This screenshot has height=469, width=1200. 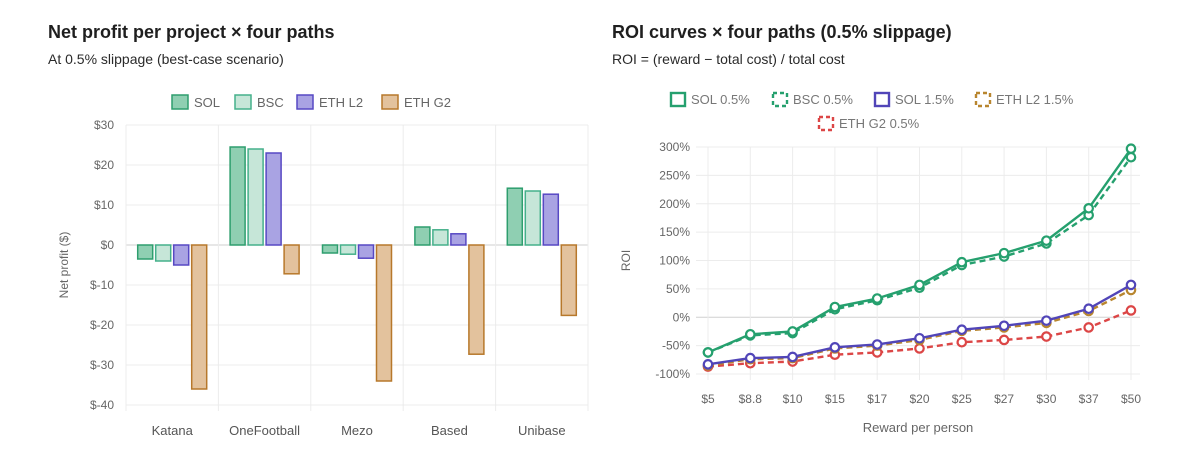 I want to click on y-tick-label: $30, so click(x=104, y=125).